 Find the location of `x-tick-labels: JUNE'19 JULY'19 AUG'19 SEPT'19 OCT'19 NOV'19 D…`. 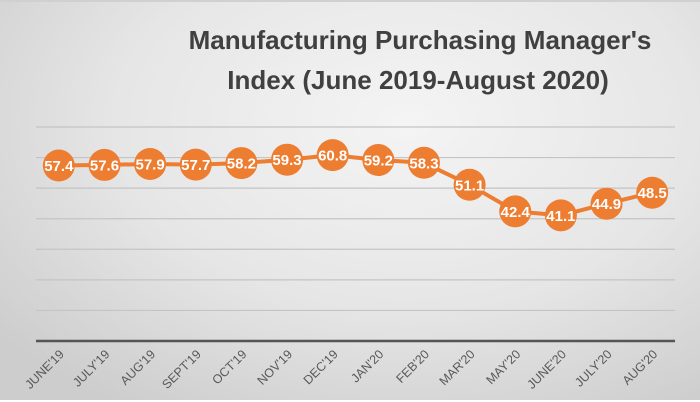

x-tick-labels: JUNE'19 JULY'19 AUG'19 SEPT'19 OCT'19 NOV'19 D… is located at coordinates (341, 369).